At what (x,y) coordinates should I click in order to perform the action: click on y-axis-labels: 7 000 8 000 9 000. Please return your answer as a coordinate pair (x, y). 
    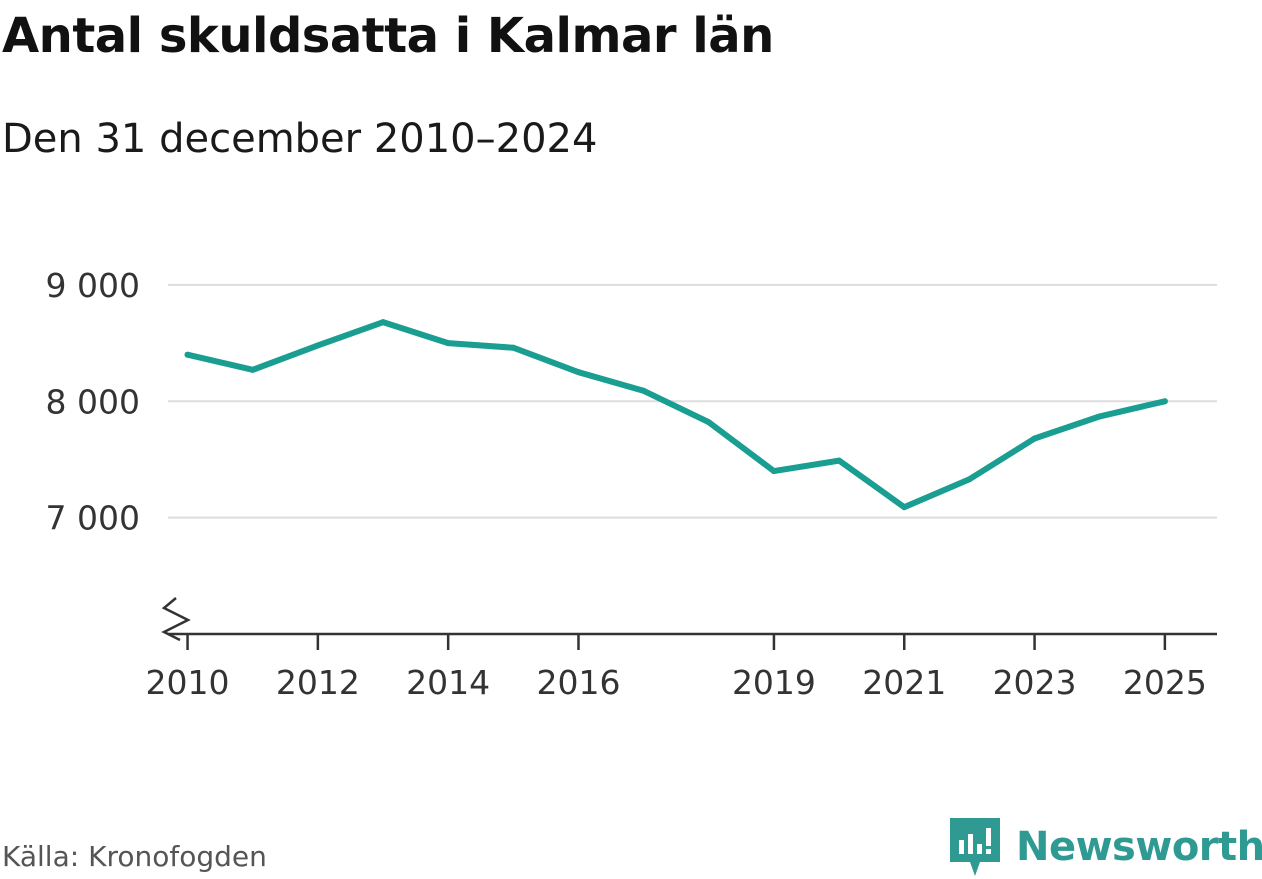
    Looking at the image, I should click on (93, 402).